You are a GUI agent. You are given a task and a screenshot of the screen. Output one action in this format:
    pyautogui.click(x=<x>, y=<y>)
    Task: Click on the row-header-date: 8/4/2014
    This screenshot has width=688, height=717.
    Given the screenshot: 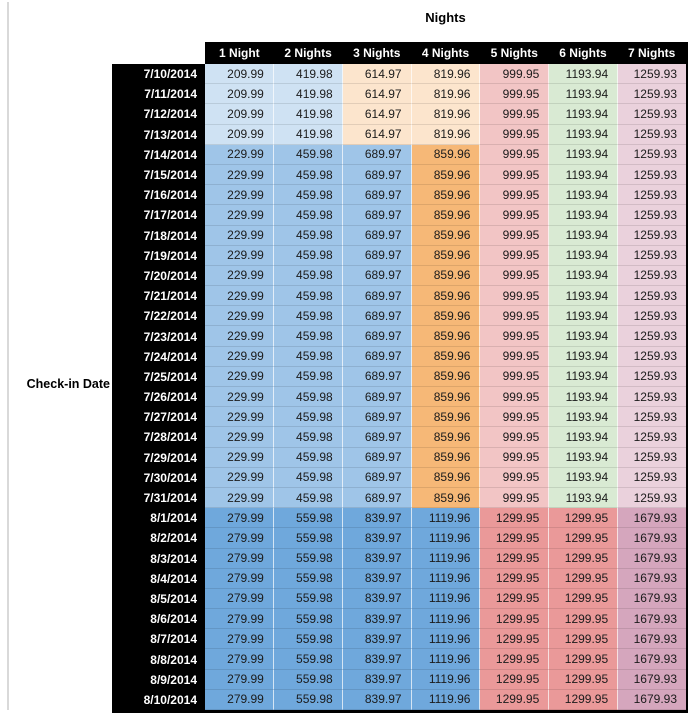 What is the action you would take?
    pyautogui.click(x=158, y=578)
    